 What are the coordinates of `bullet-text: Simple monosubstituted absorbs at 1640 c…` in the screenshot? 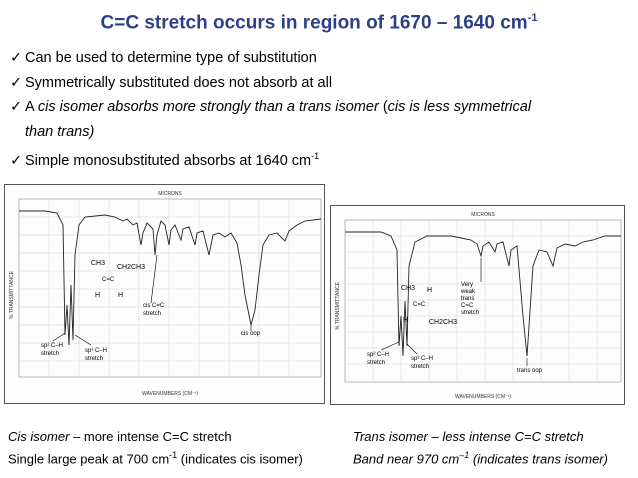 It's located at (168, 160).